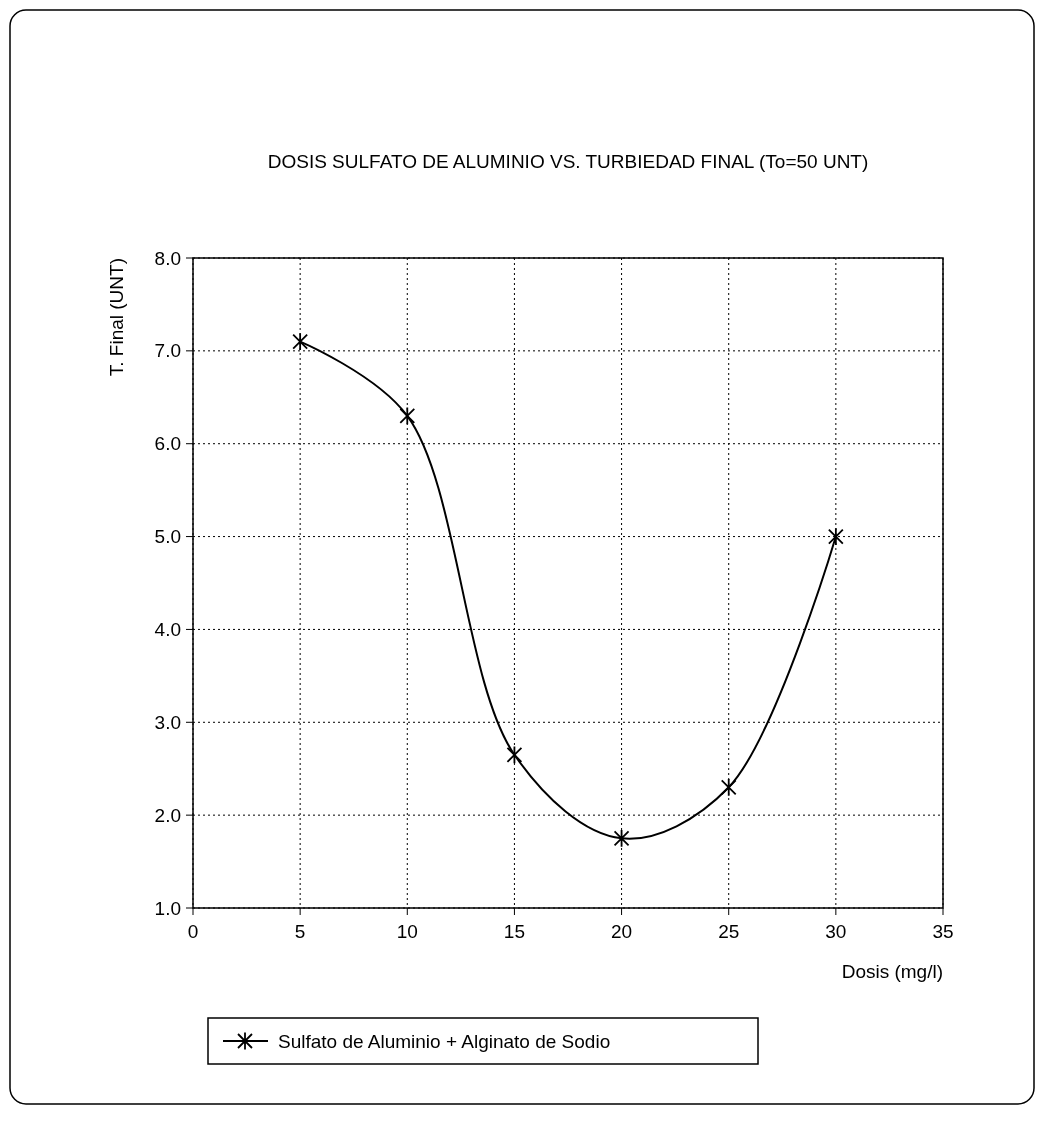 This screenshot has width=1046, height=1123. Describe the element at coordinates (167, 351) in the screenshot. I see `y-tick-label: 7.0` at that location.